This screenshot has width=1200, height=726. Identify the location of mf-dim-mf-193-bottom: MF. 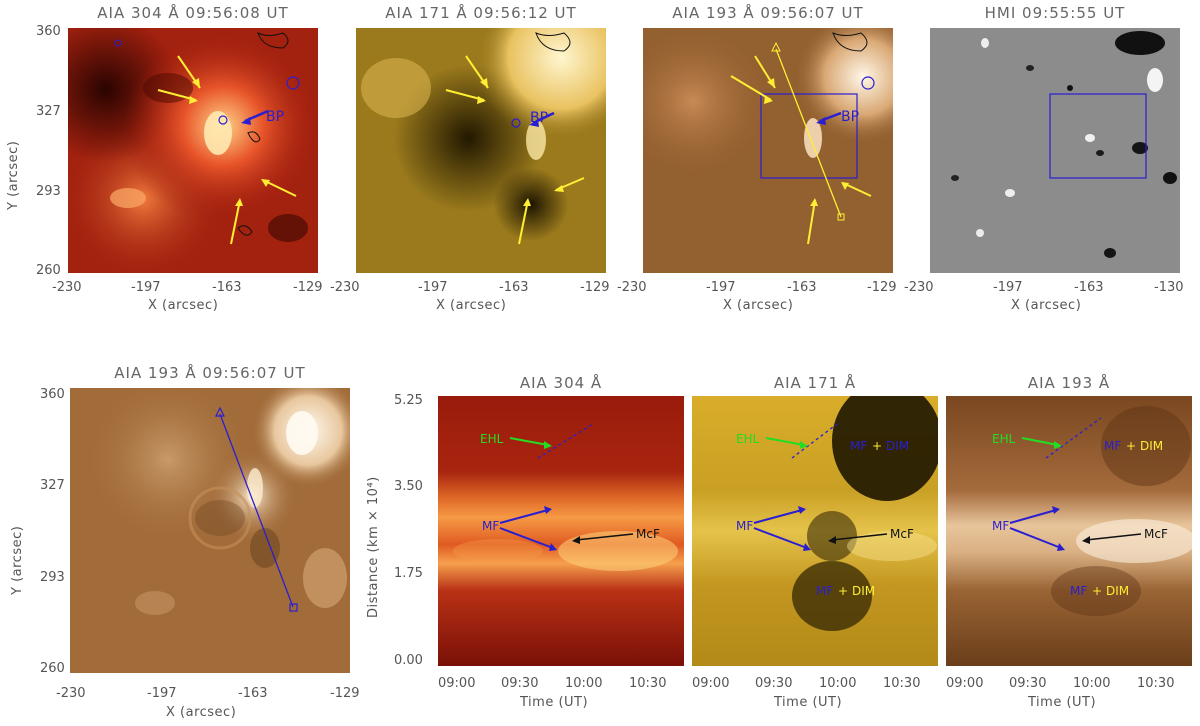
(1078, 591).